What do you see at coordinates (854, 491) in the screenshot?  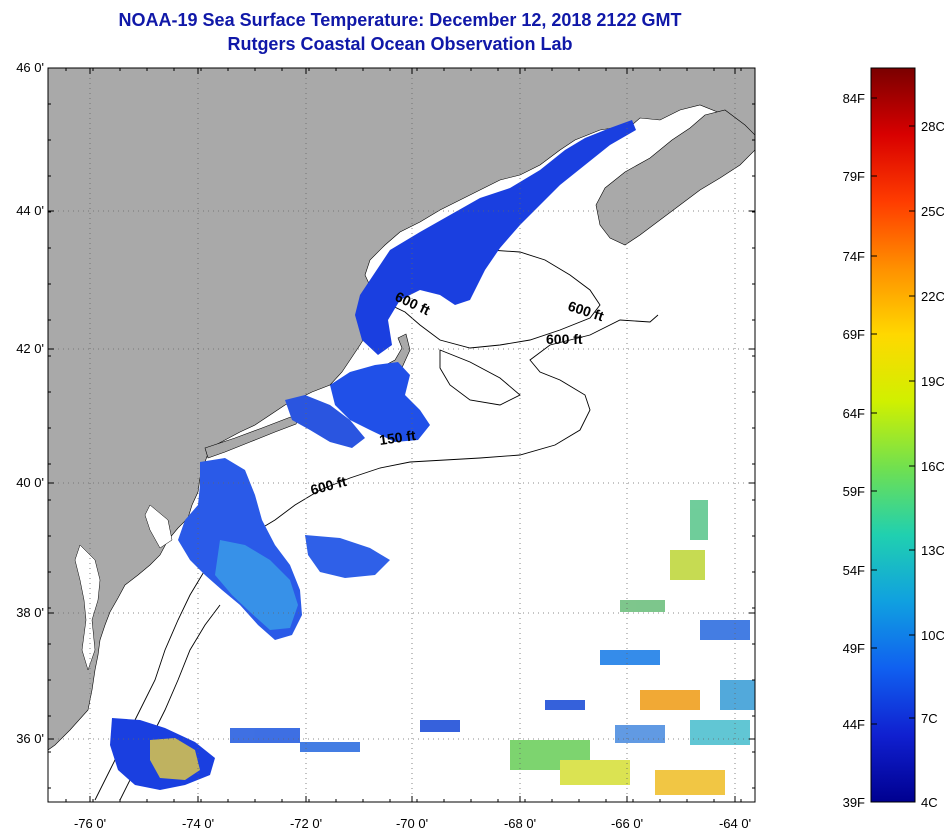 I see `colorbar-f-label: 59F` at bounding box center [854, 491].